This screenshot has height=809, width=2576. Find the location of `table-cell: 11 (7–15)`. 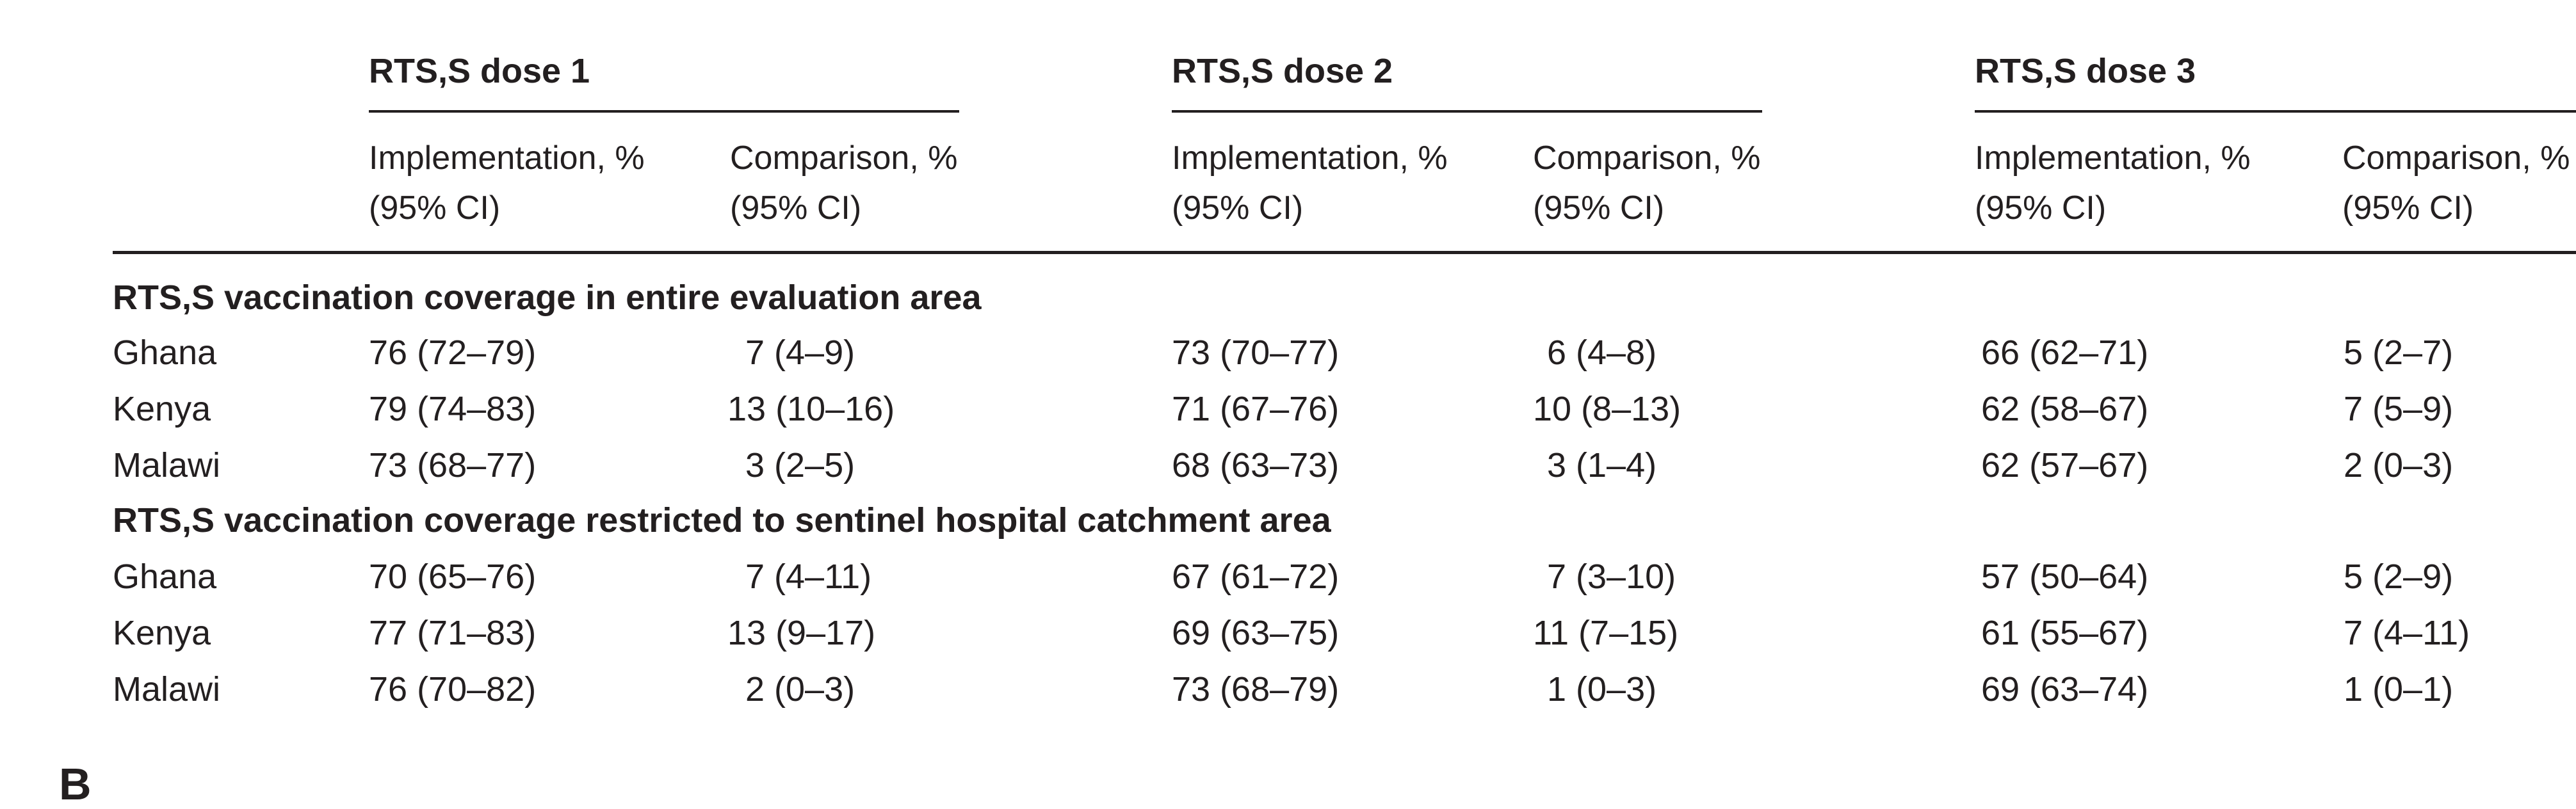

table-cell: 11 (7–15) is located at coordinates (1606, 633).